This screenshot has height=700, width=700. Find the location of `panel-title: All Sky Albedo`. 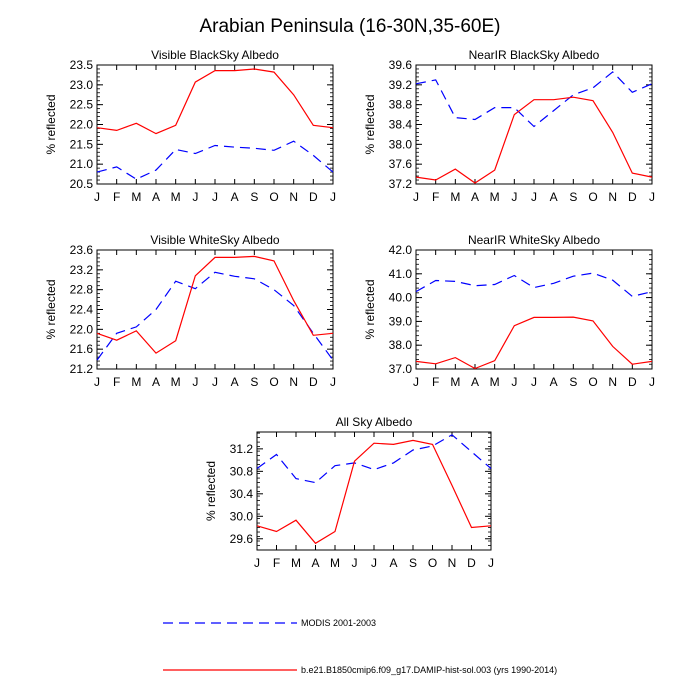

panel-title: All Sky Albedo is located at coordinates (374, 422).